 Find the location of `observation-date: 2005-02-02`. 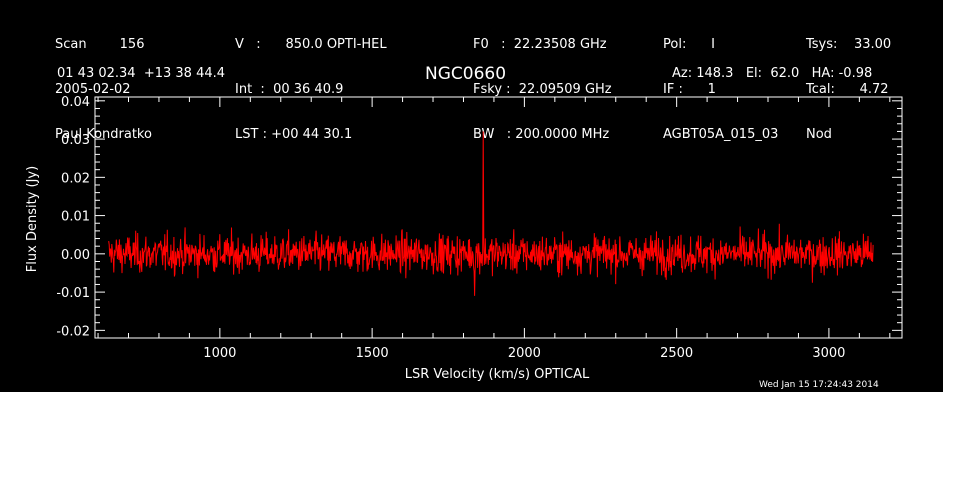

observation-date: 2005-02-02 is located at coordinates (93, 89).